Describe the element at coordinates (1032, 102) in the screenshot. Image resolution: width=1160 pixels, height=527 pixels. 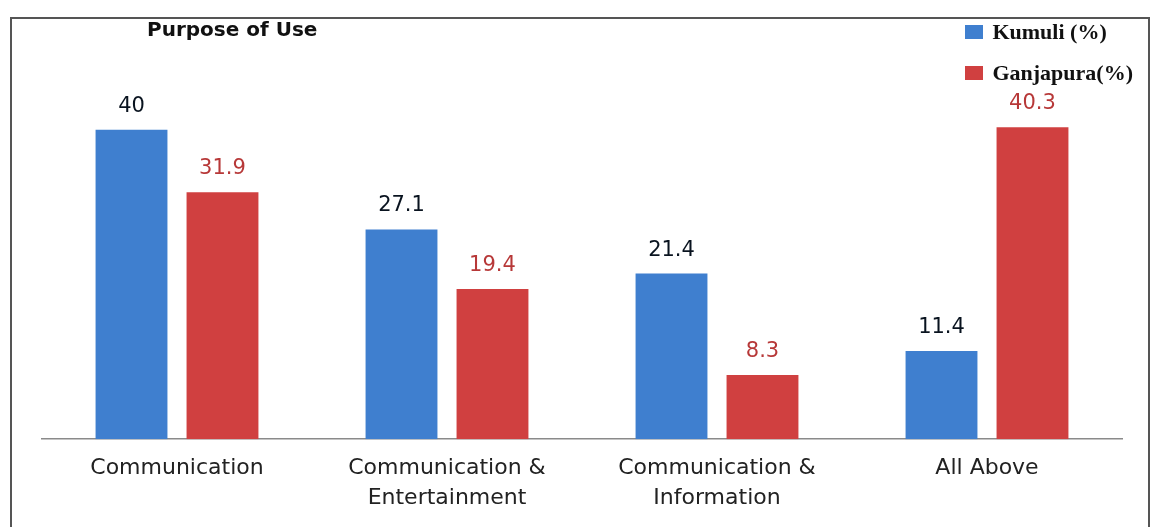
I see `data-label: 40.3` at that location.